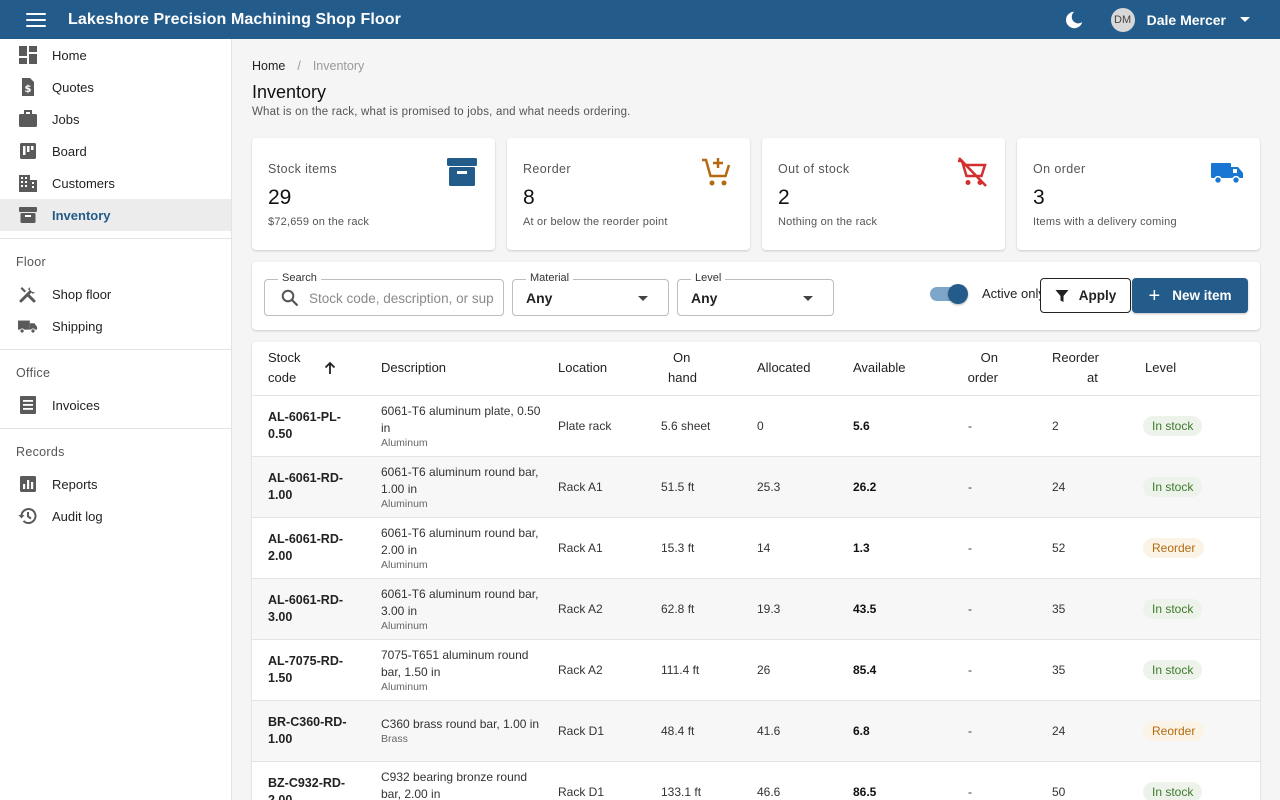  What do you see at coordinates (1039, 197) in the screenshot?
I see `card-value: 3` at bounding box center [1039, 197].